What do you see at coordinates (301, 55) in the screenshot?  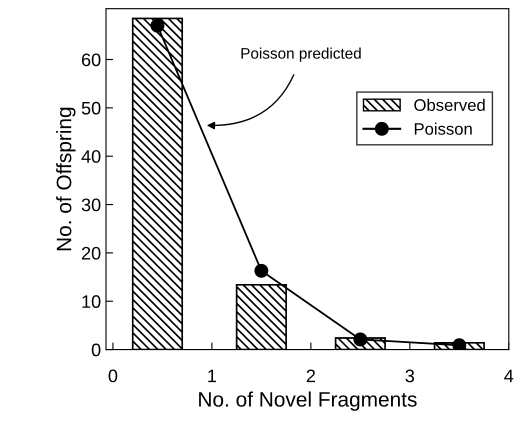 I see `annotation: Poisson predicted` at bounding box center [301, 55].